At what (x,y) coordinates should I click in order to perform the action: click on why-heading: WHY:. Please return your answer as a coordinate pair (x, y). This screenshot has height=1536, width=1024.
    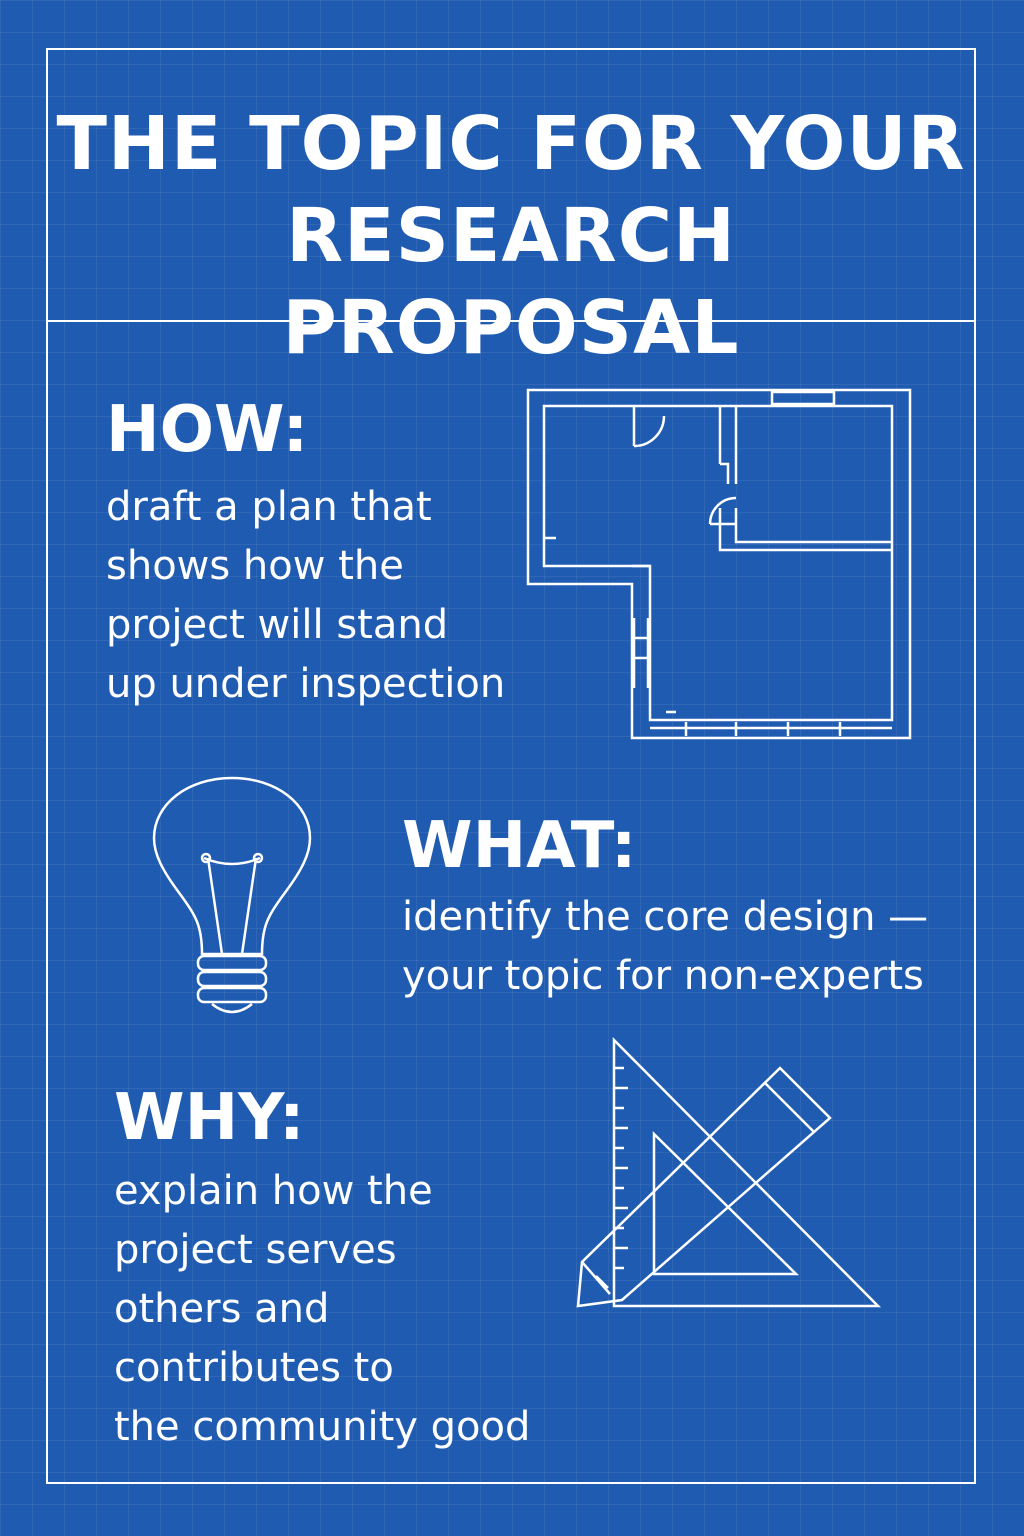
    Looking at the image, I should click on (209, 1118).